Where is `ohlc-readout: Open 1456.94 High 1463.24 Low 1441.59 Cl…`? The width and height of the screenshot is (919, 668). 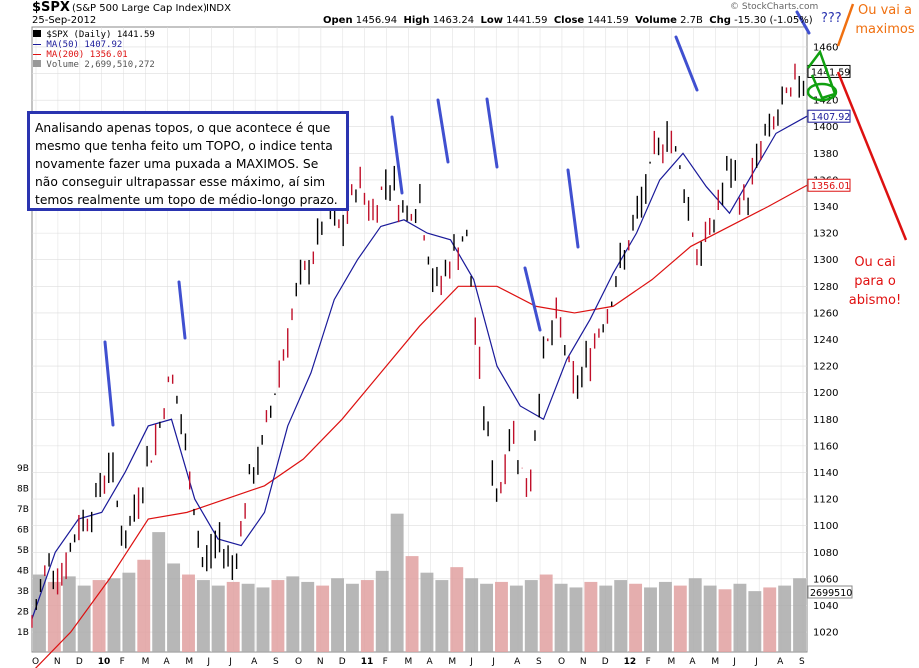 ohlc-readout: Open 1456.94 High 1463.24 Low 1441.59 Cl… is located at coordinates (568, 20).